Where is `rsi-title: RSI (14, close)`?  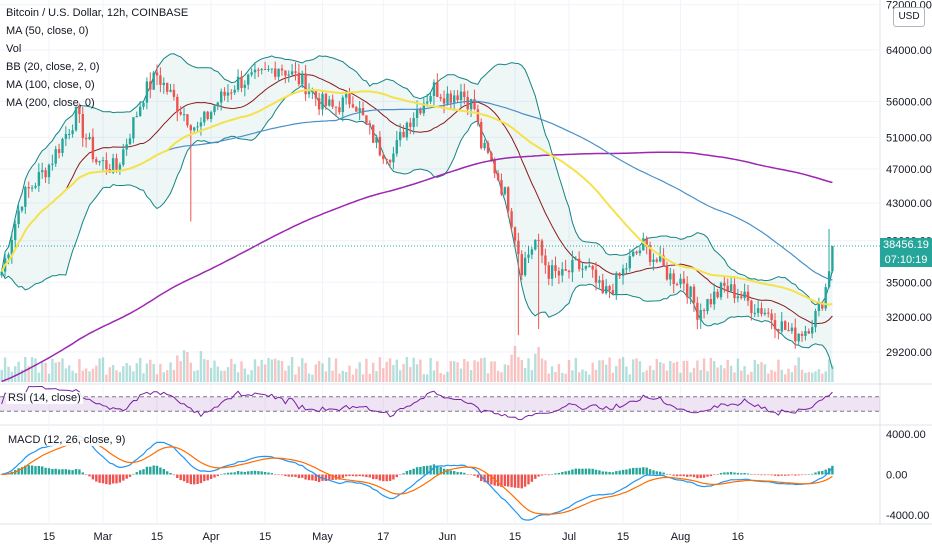
rsi-title: RSI (14, close) is located at coordinates (44, 398).